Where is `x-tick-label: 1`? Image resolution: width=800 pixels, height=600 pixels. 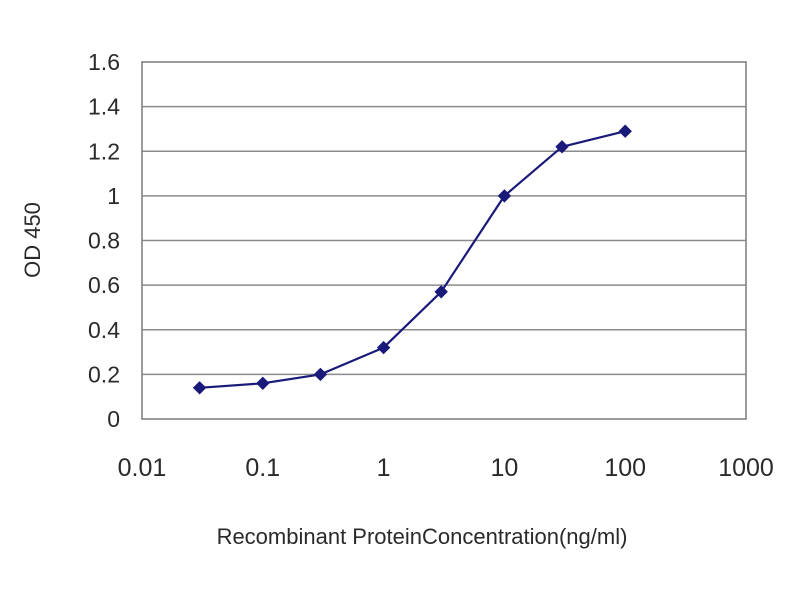
x-tick-label: 1 is located at coordinates (384, 468).